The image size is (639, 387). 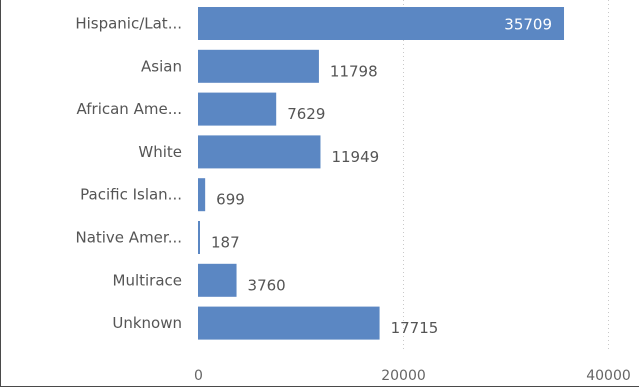 I want to click on data-label: 3760, so click(x=267, y=285).